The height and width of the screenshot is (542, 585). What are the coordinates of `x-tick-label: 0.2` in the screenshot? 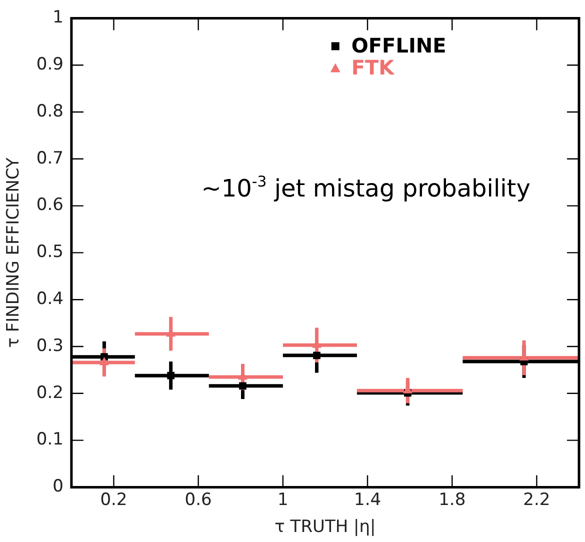 It's located at (114, 500).